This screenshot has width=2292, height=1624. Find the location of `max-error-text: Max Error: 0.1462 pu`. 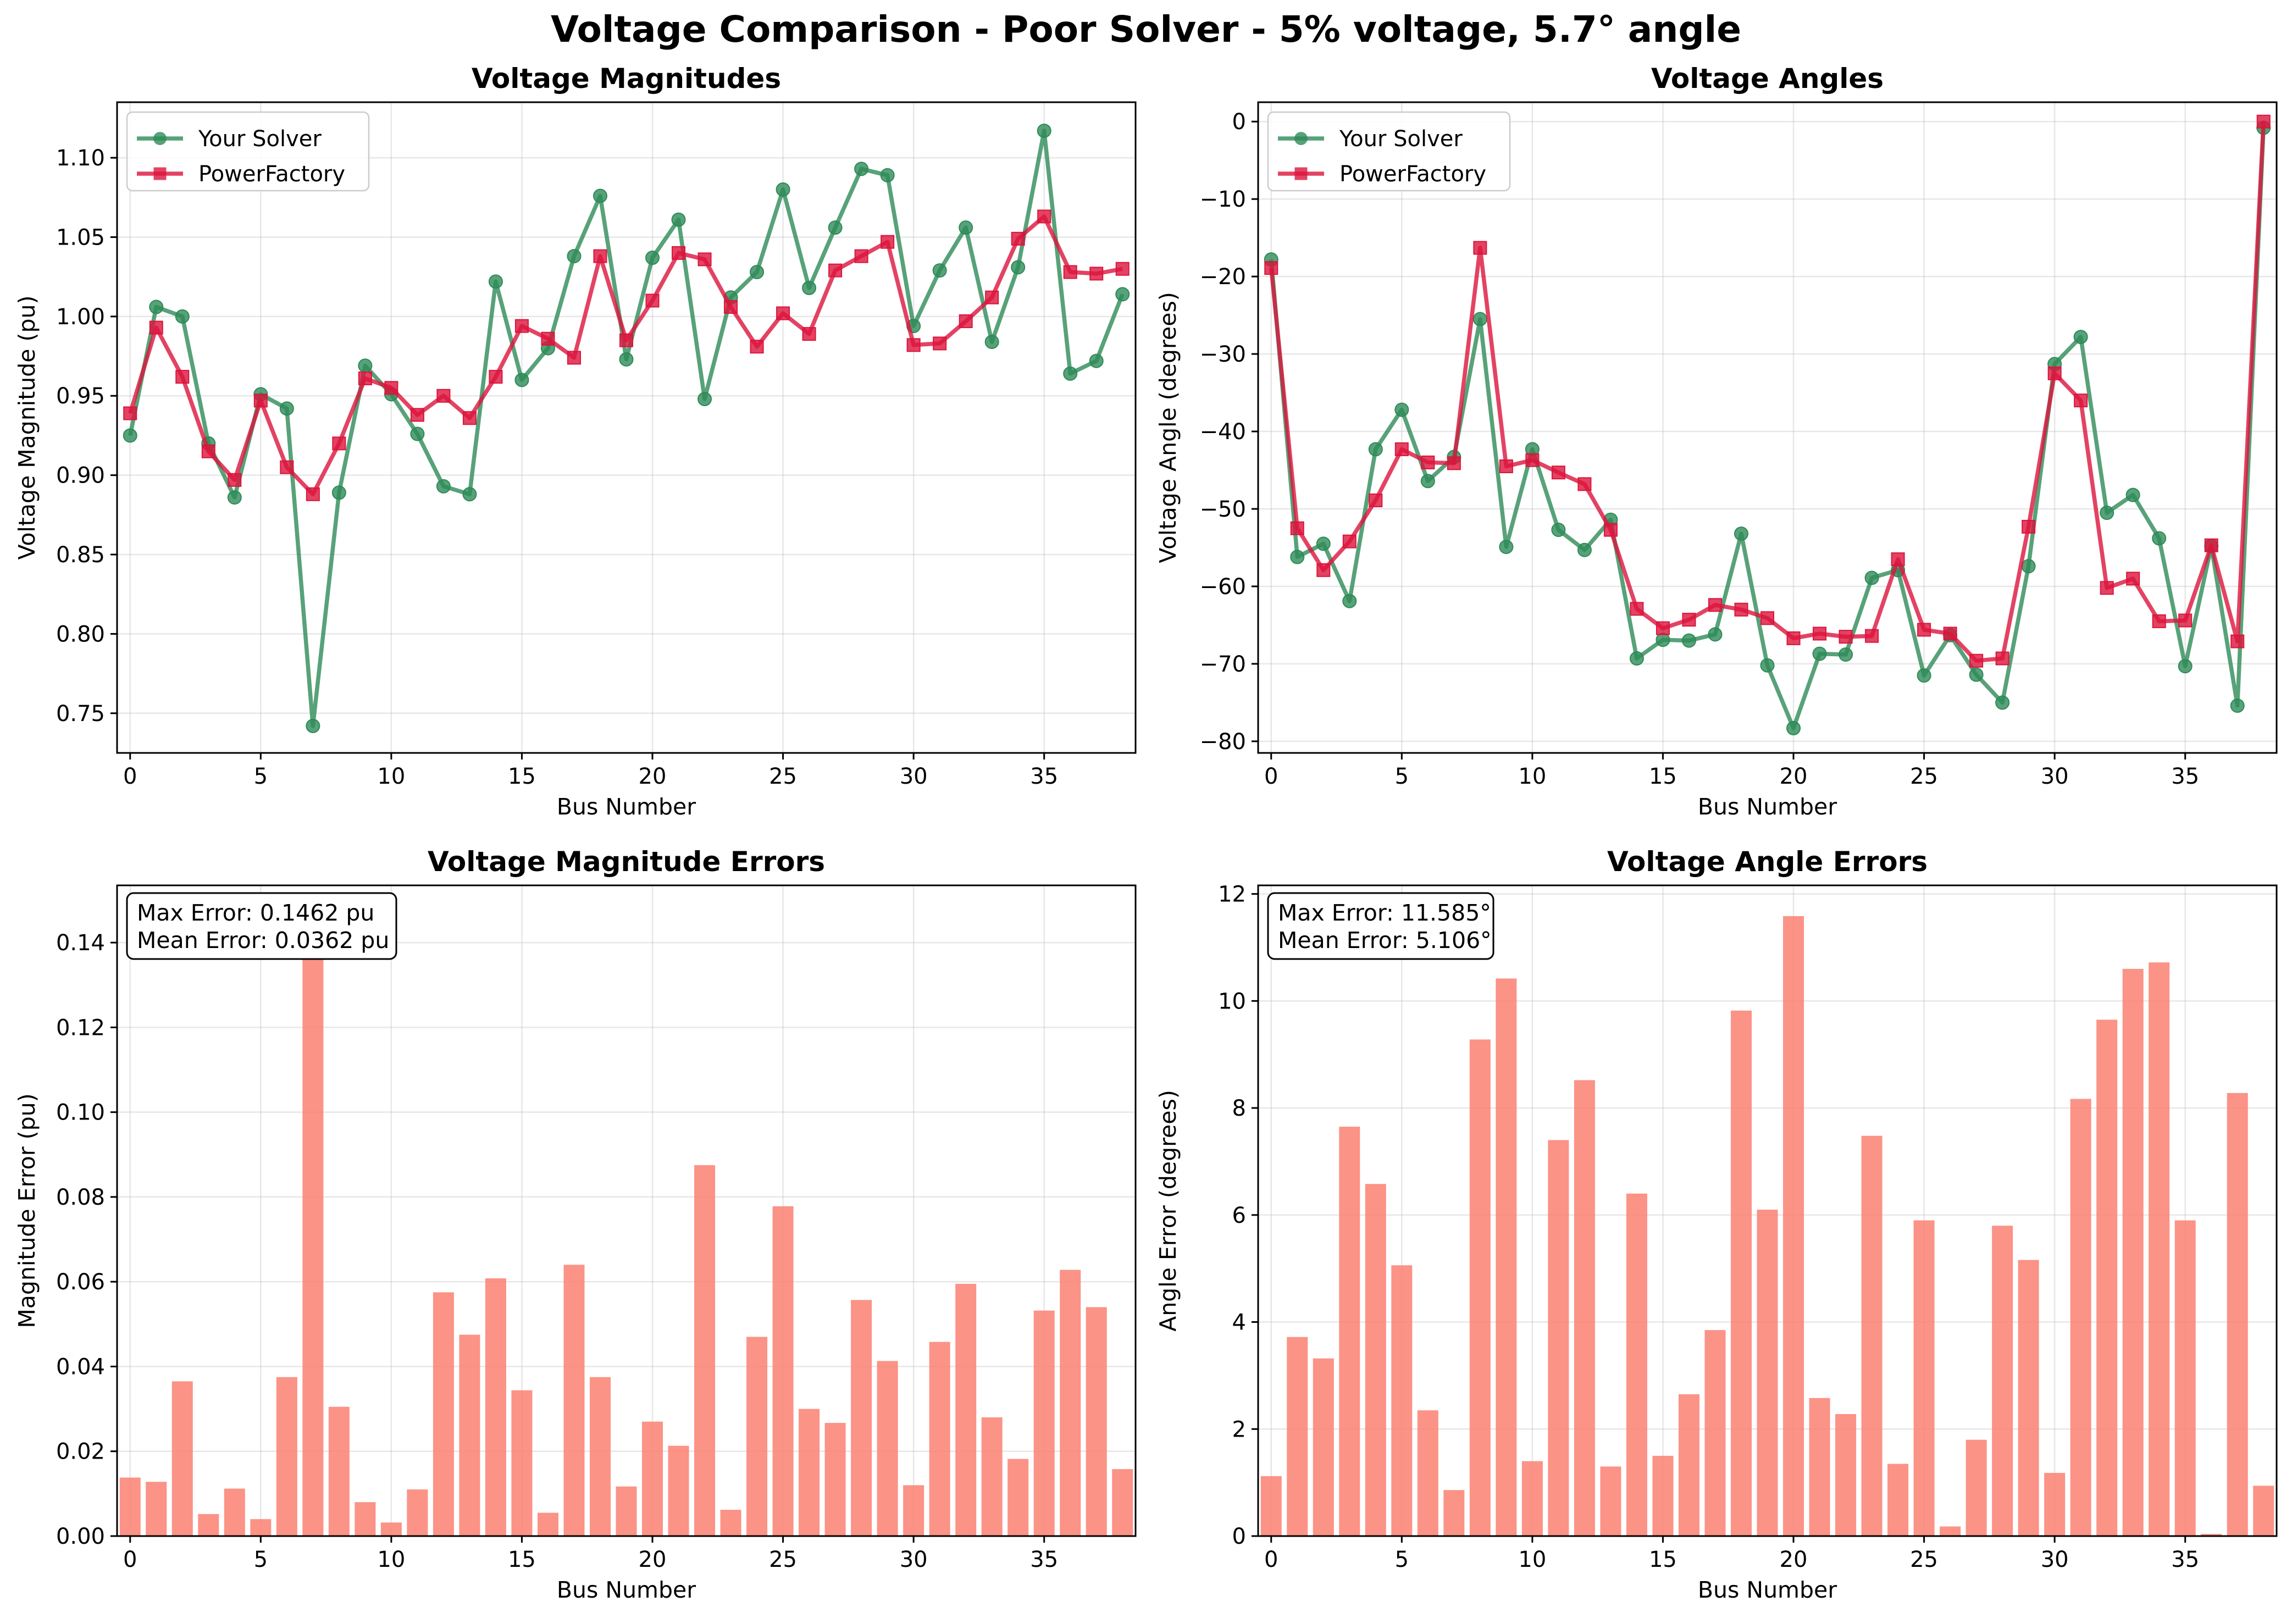

max-error-text: Max Error: 0.1462 pu is located at coordinates (255, 913).